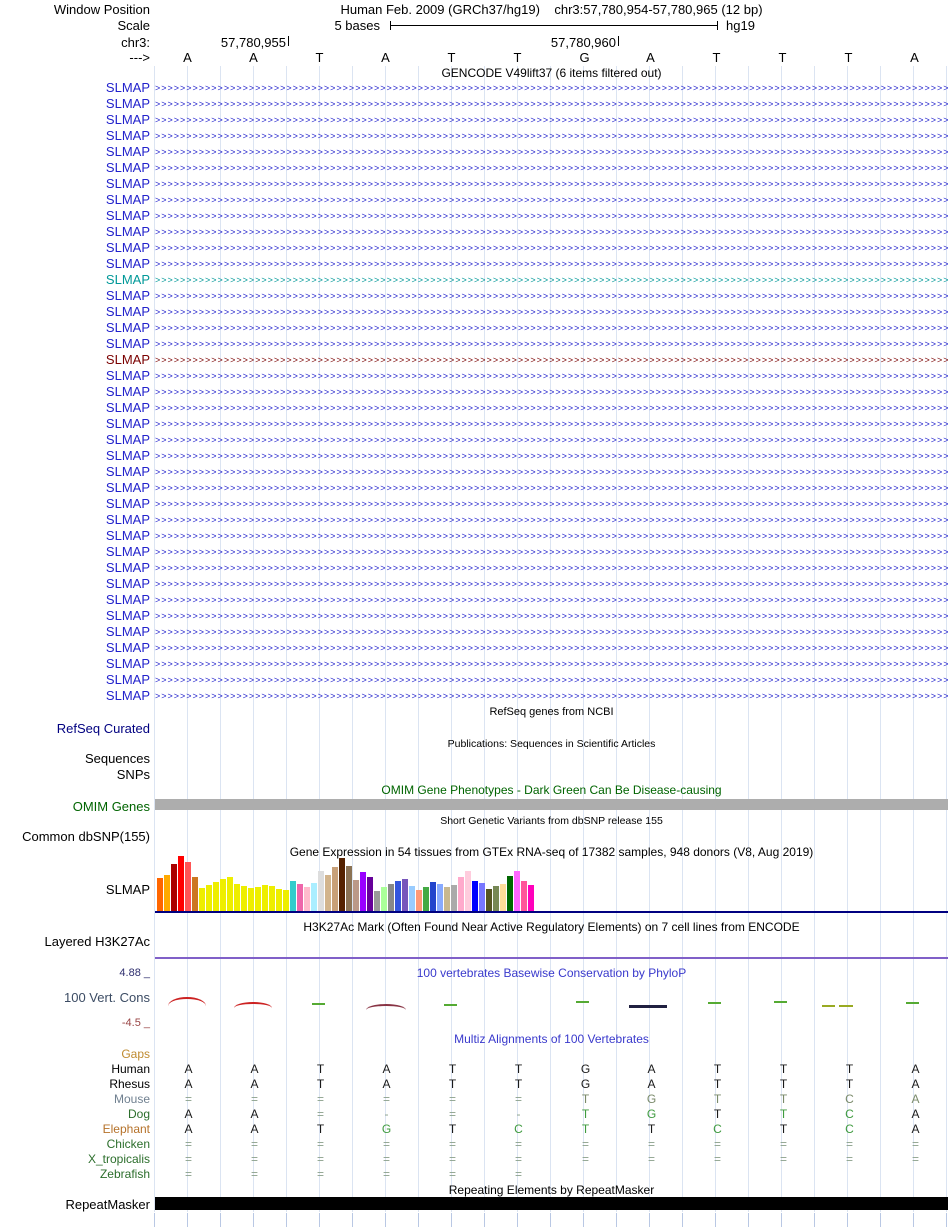  What do you see at coordinates (130, 1069) in the screenshot?
I see `species-label: Human` at bounding box center [130, 1069].